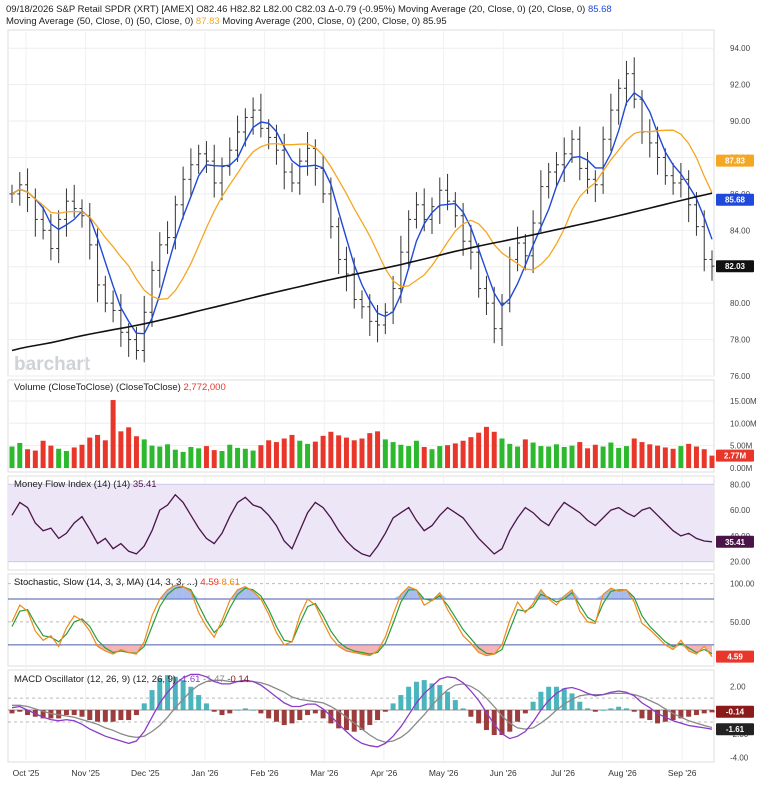 The width and height of the screenshot is (758, 790). Describe the element at coordinates (738, 686) in the screenshot. I see `macd-tick-label: 2.00` at that location.